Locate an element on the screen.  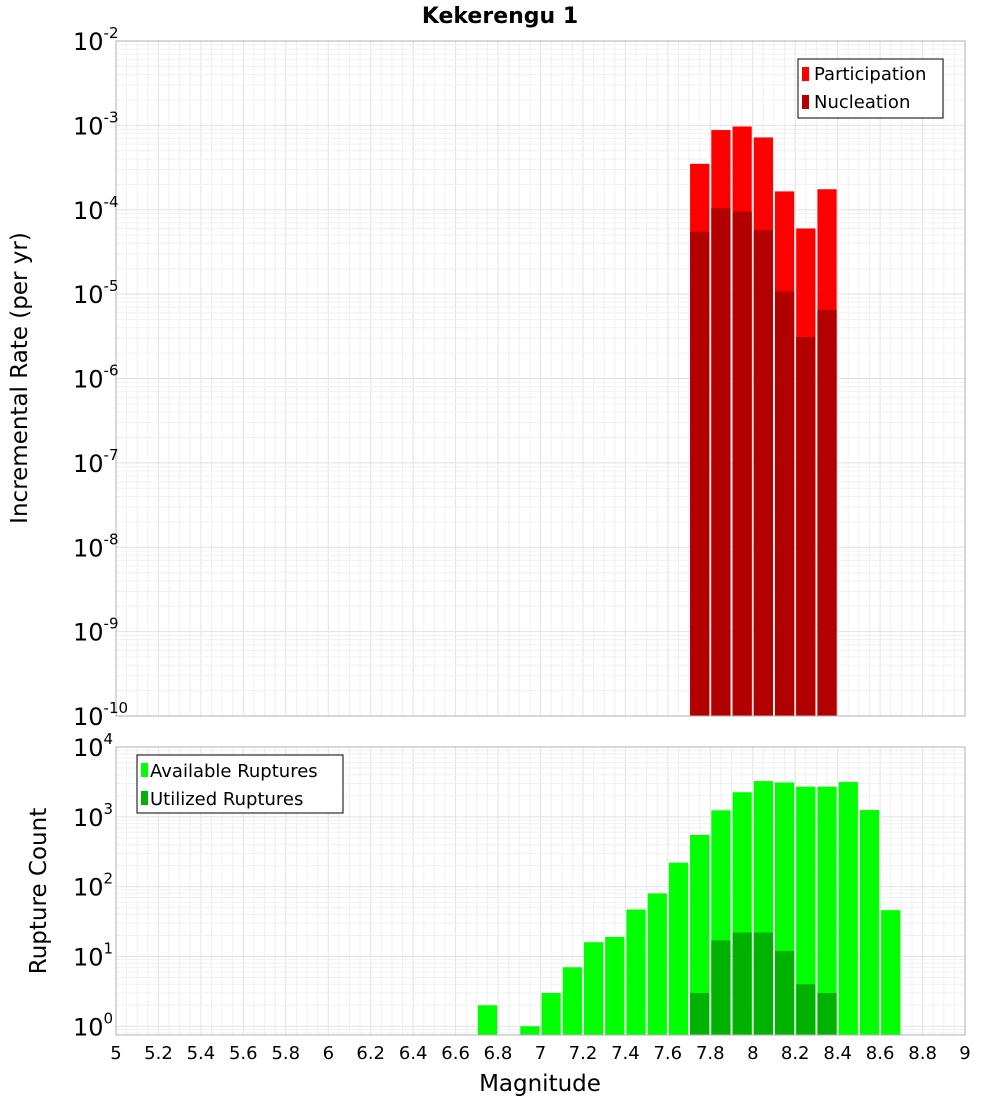
x-tick-label: 7.2 is located at coordinates (583, 1053).